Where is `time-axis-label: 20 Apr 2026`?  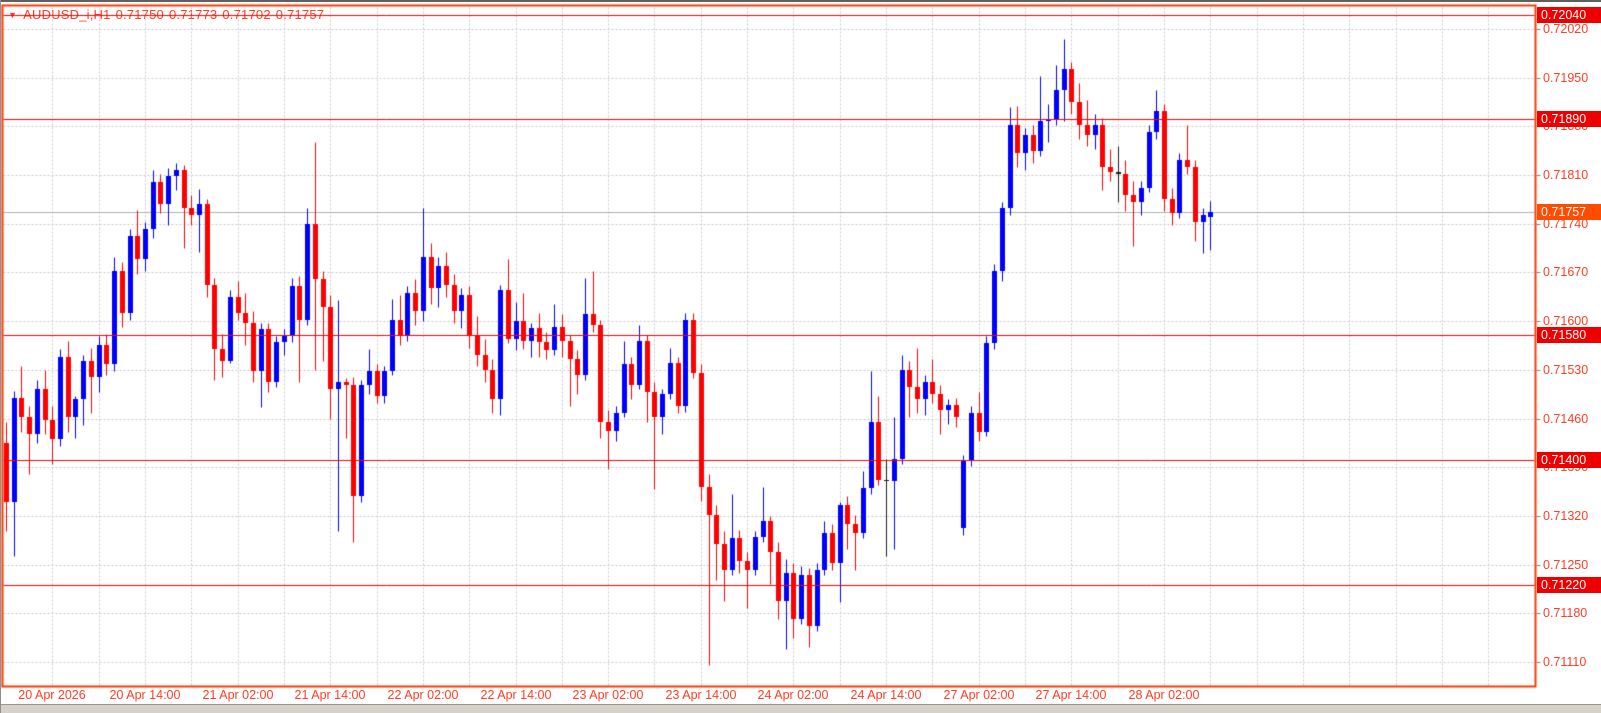
time-axis-label: 20 Apr 2026 is located at coordinates (52, 695).